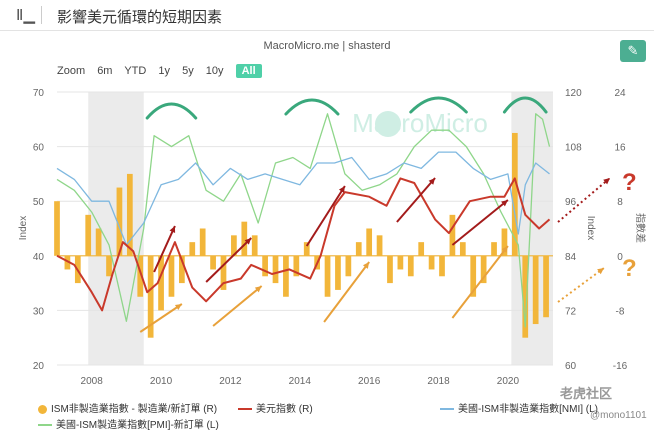 This screenshot has width=654, height=431. I want to click on legend-item-pmi: 美國-ISM製造業指數[PMI]-新訂單 (L), so click(128, 423).